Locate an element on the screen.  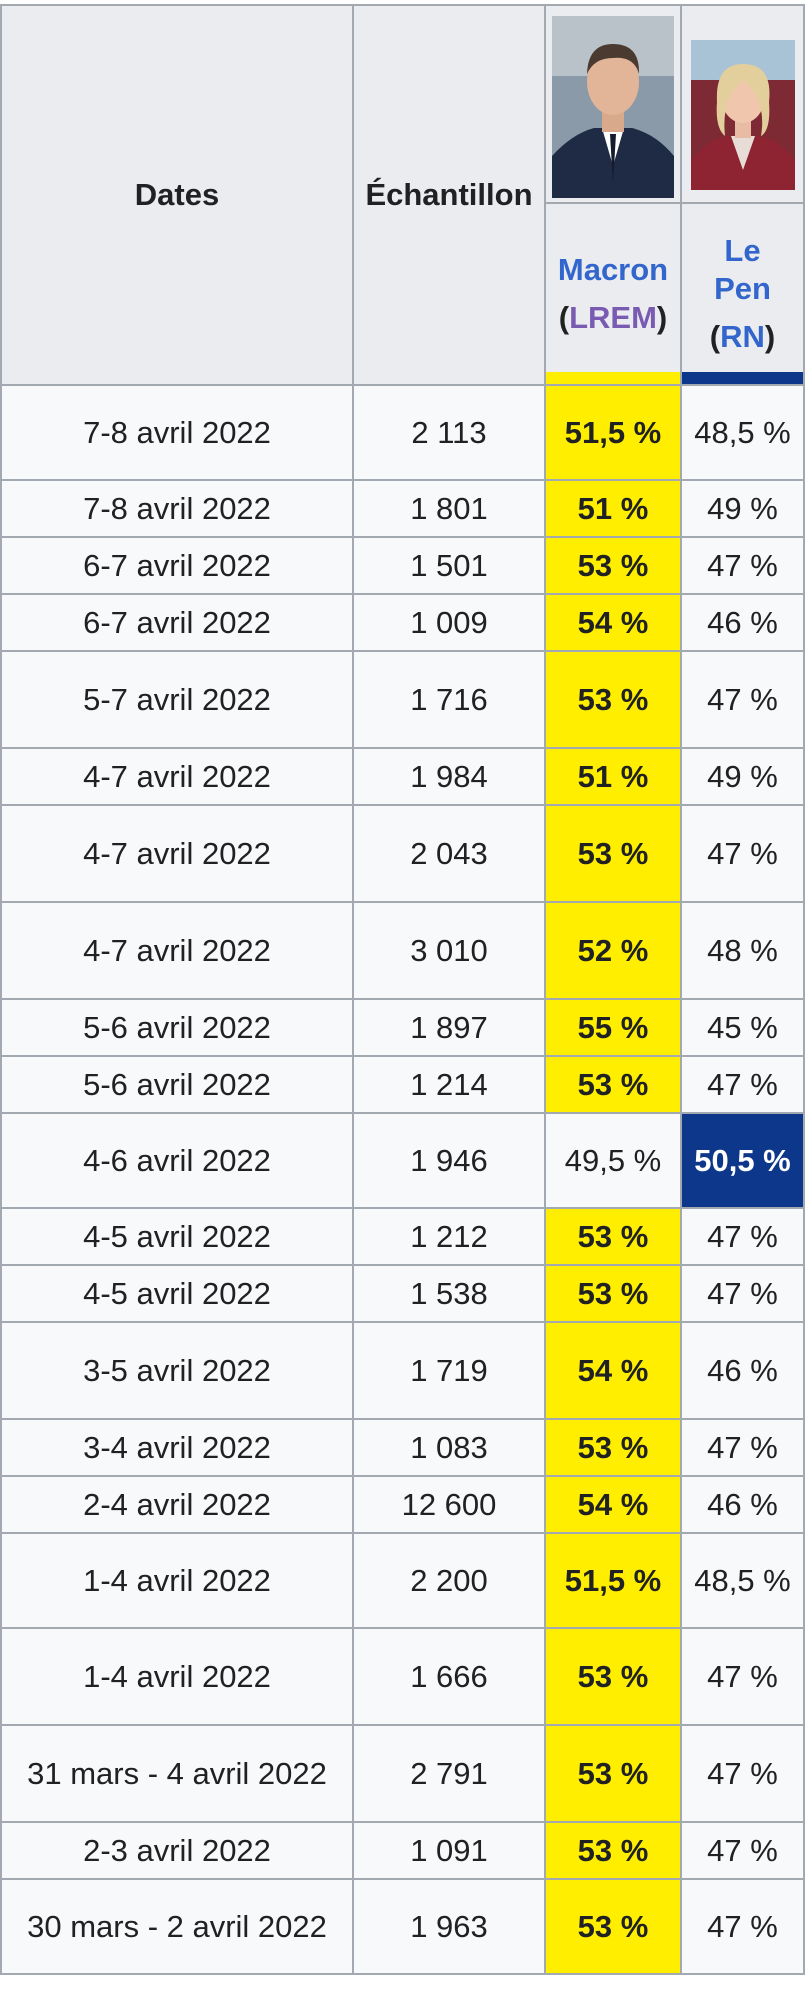
lepen-link: Le Pen is located at coordinates (742, 269).